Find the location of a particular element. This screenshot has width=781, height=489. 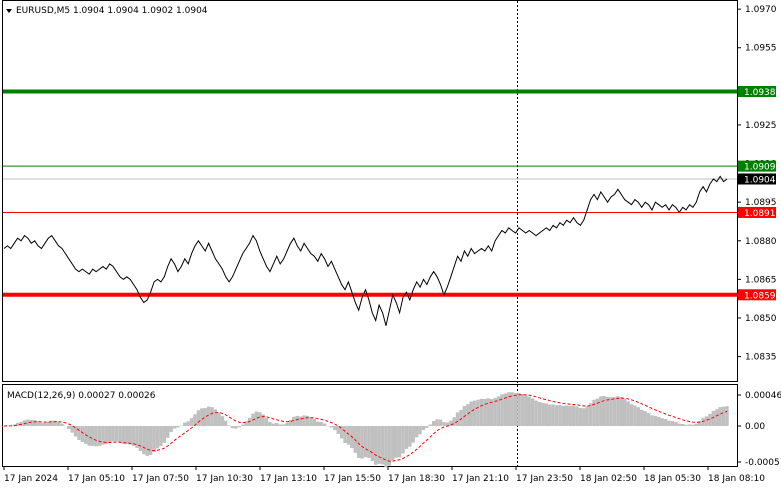

macd-tick: 0.00 is located at coordinates (755, 427).